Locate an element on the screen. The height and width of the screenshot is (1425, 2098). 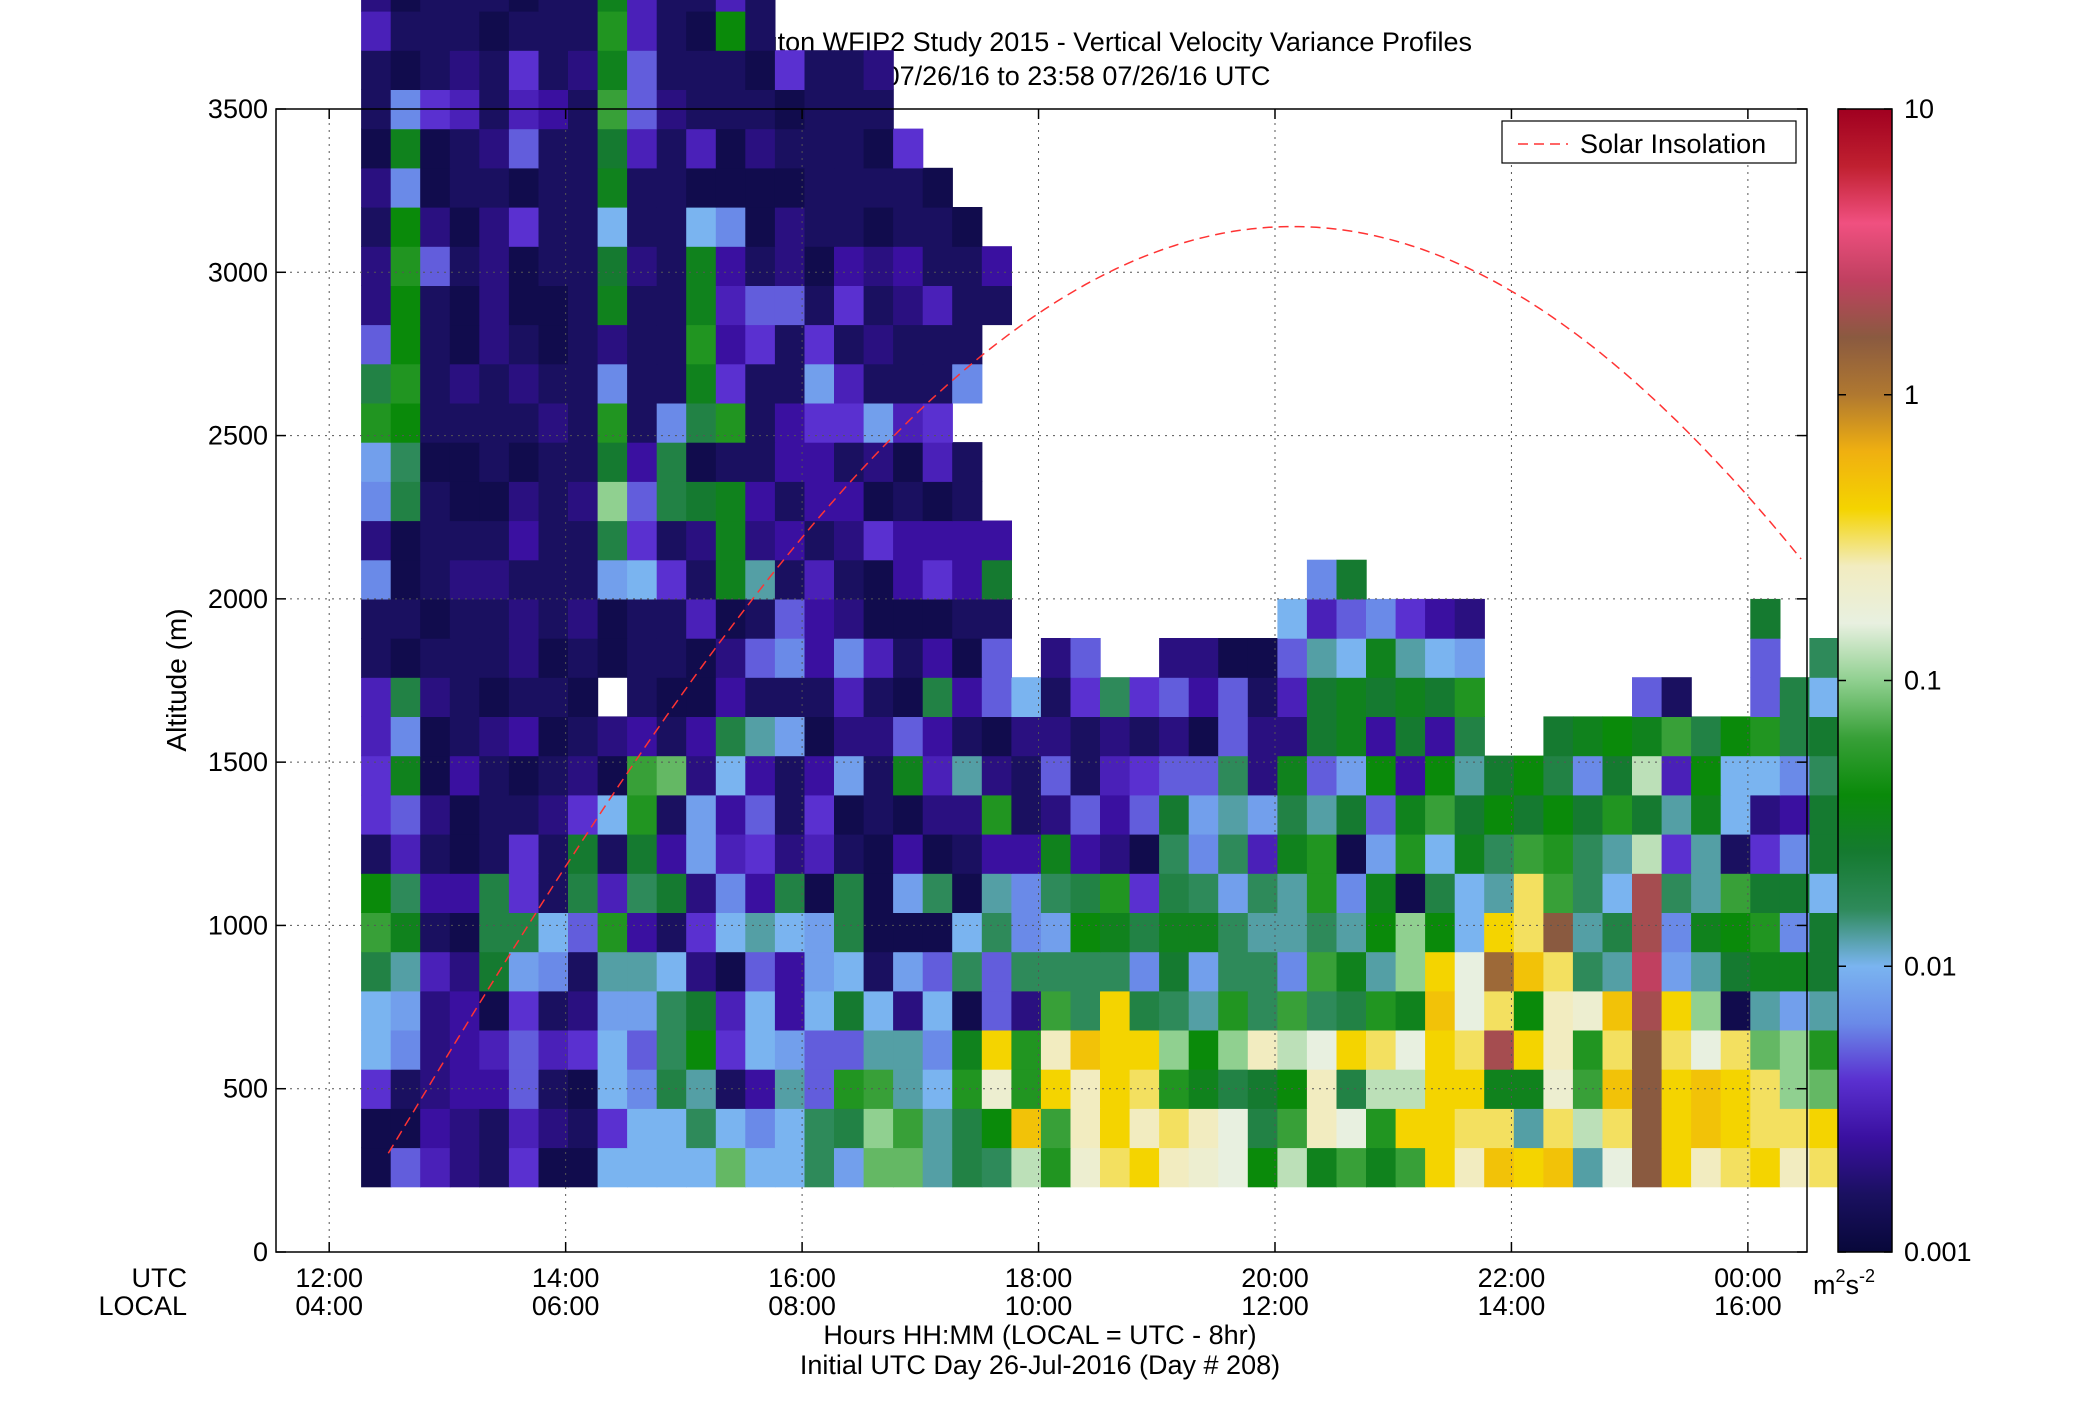
colorbar-ticks: 0.001 0.01 0.1 1 10 is located at coordinates (1905, 680).